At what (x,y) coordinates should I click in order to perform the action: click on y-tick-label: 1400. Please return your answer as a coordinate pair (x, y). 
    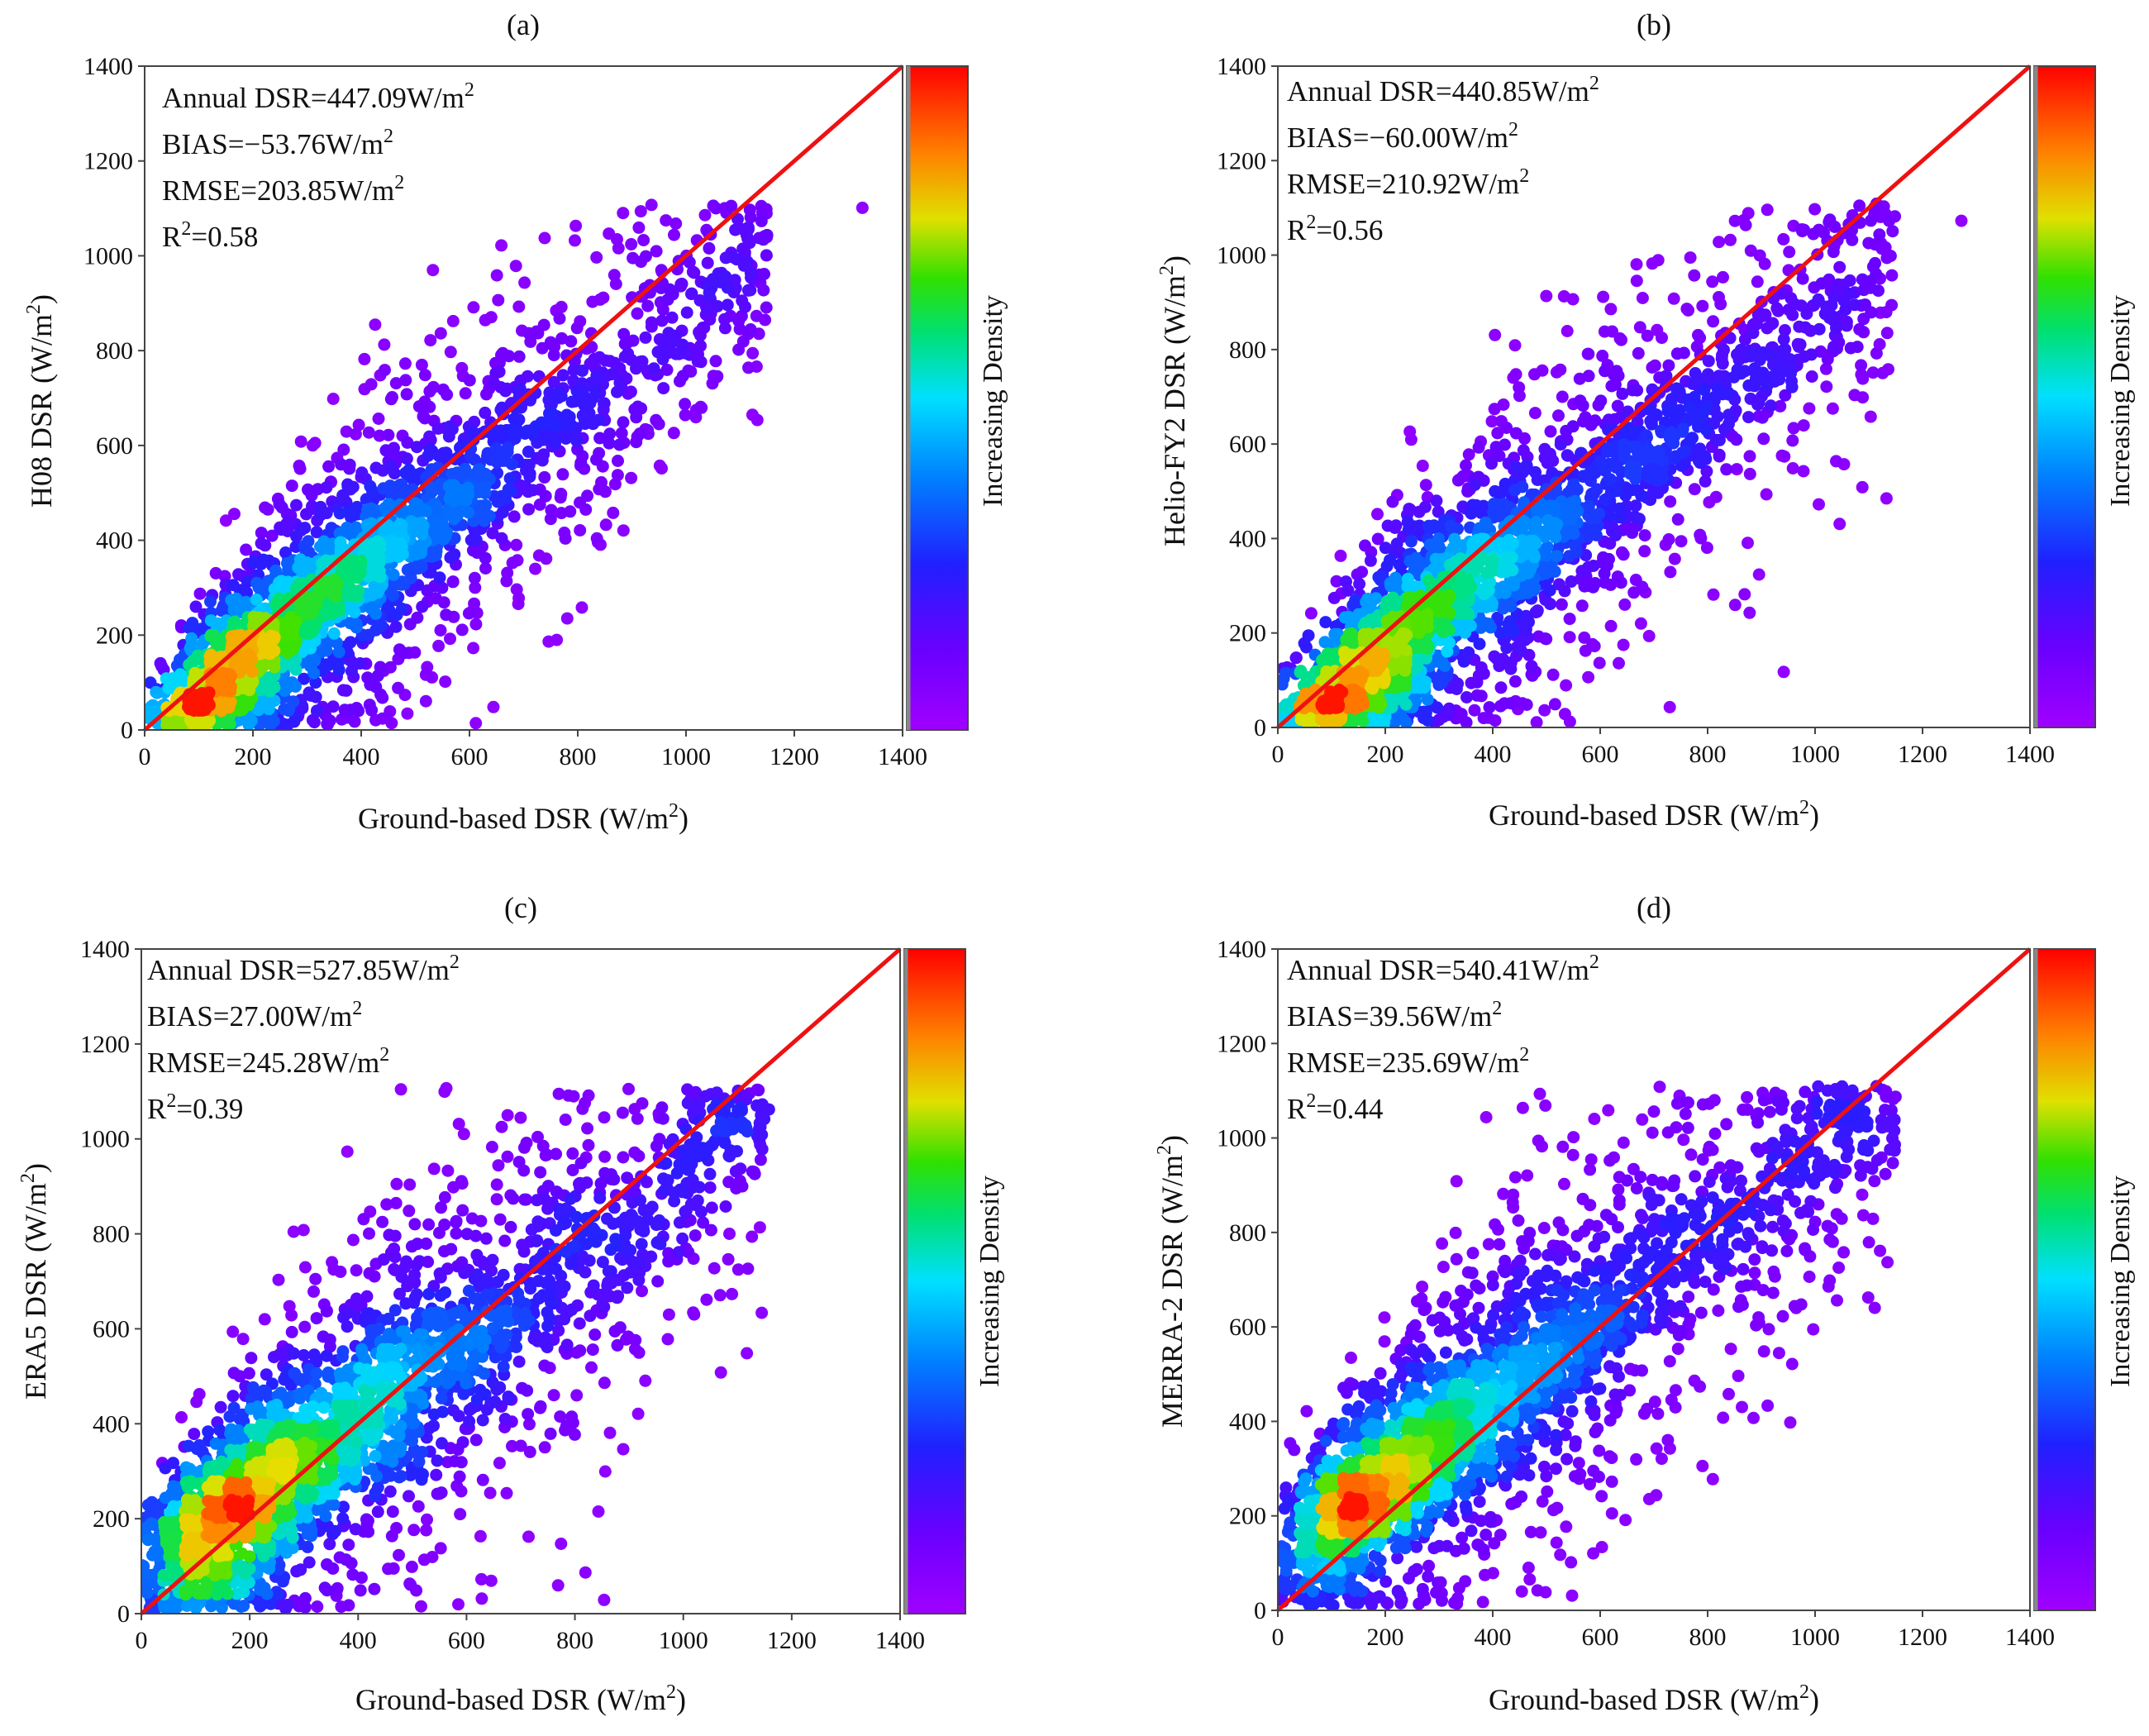
    Looking at the image, I should click on (108, 66).